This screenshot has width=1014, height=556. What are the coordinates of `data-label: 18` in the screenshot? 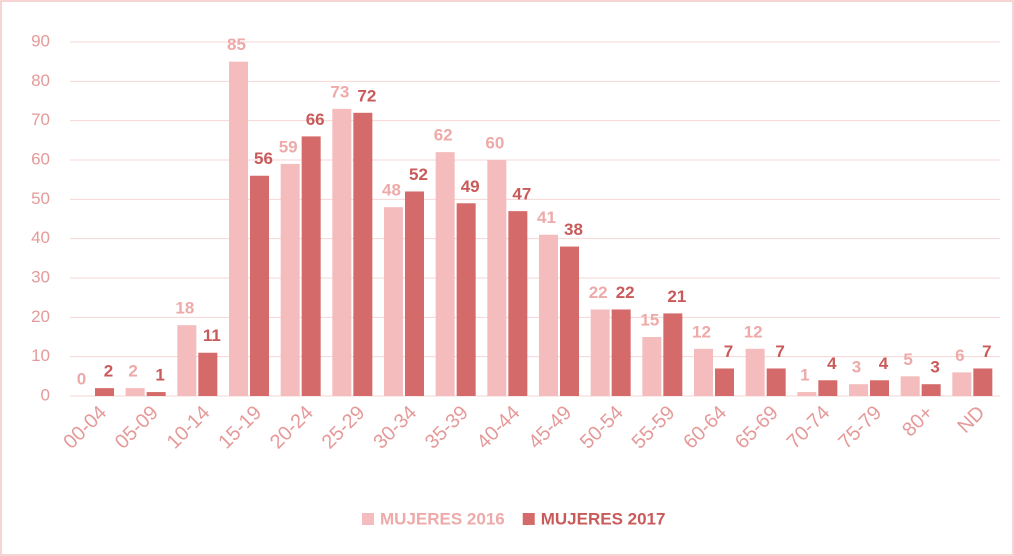 It's located at (184, 308).